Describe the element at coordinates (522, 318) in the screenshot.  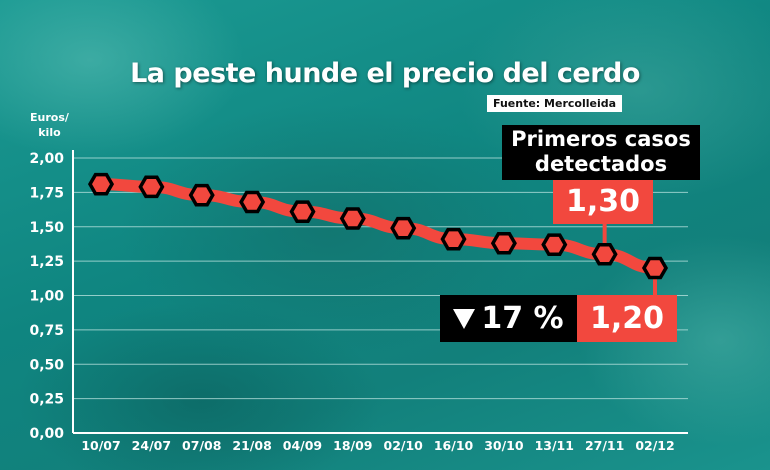
I see `drop-percent-text: 17 %` at that location.